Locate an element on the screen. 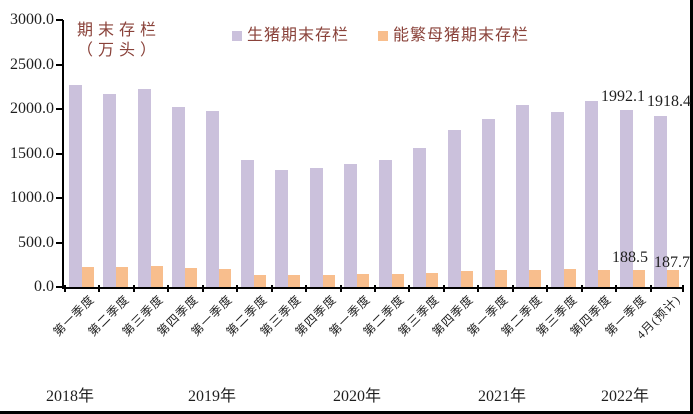  y-tick-label: 500.0 is located at coordinates (36, 242).